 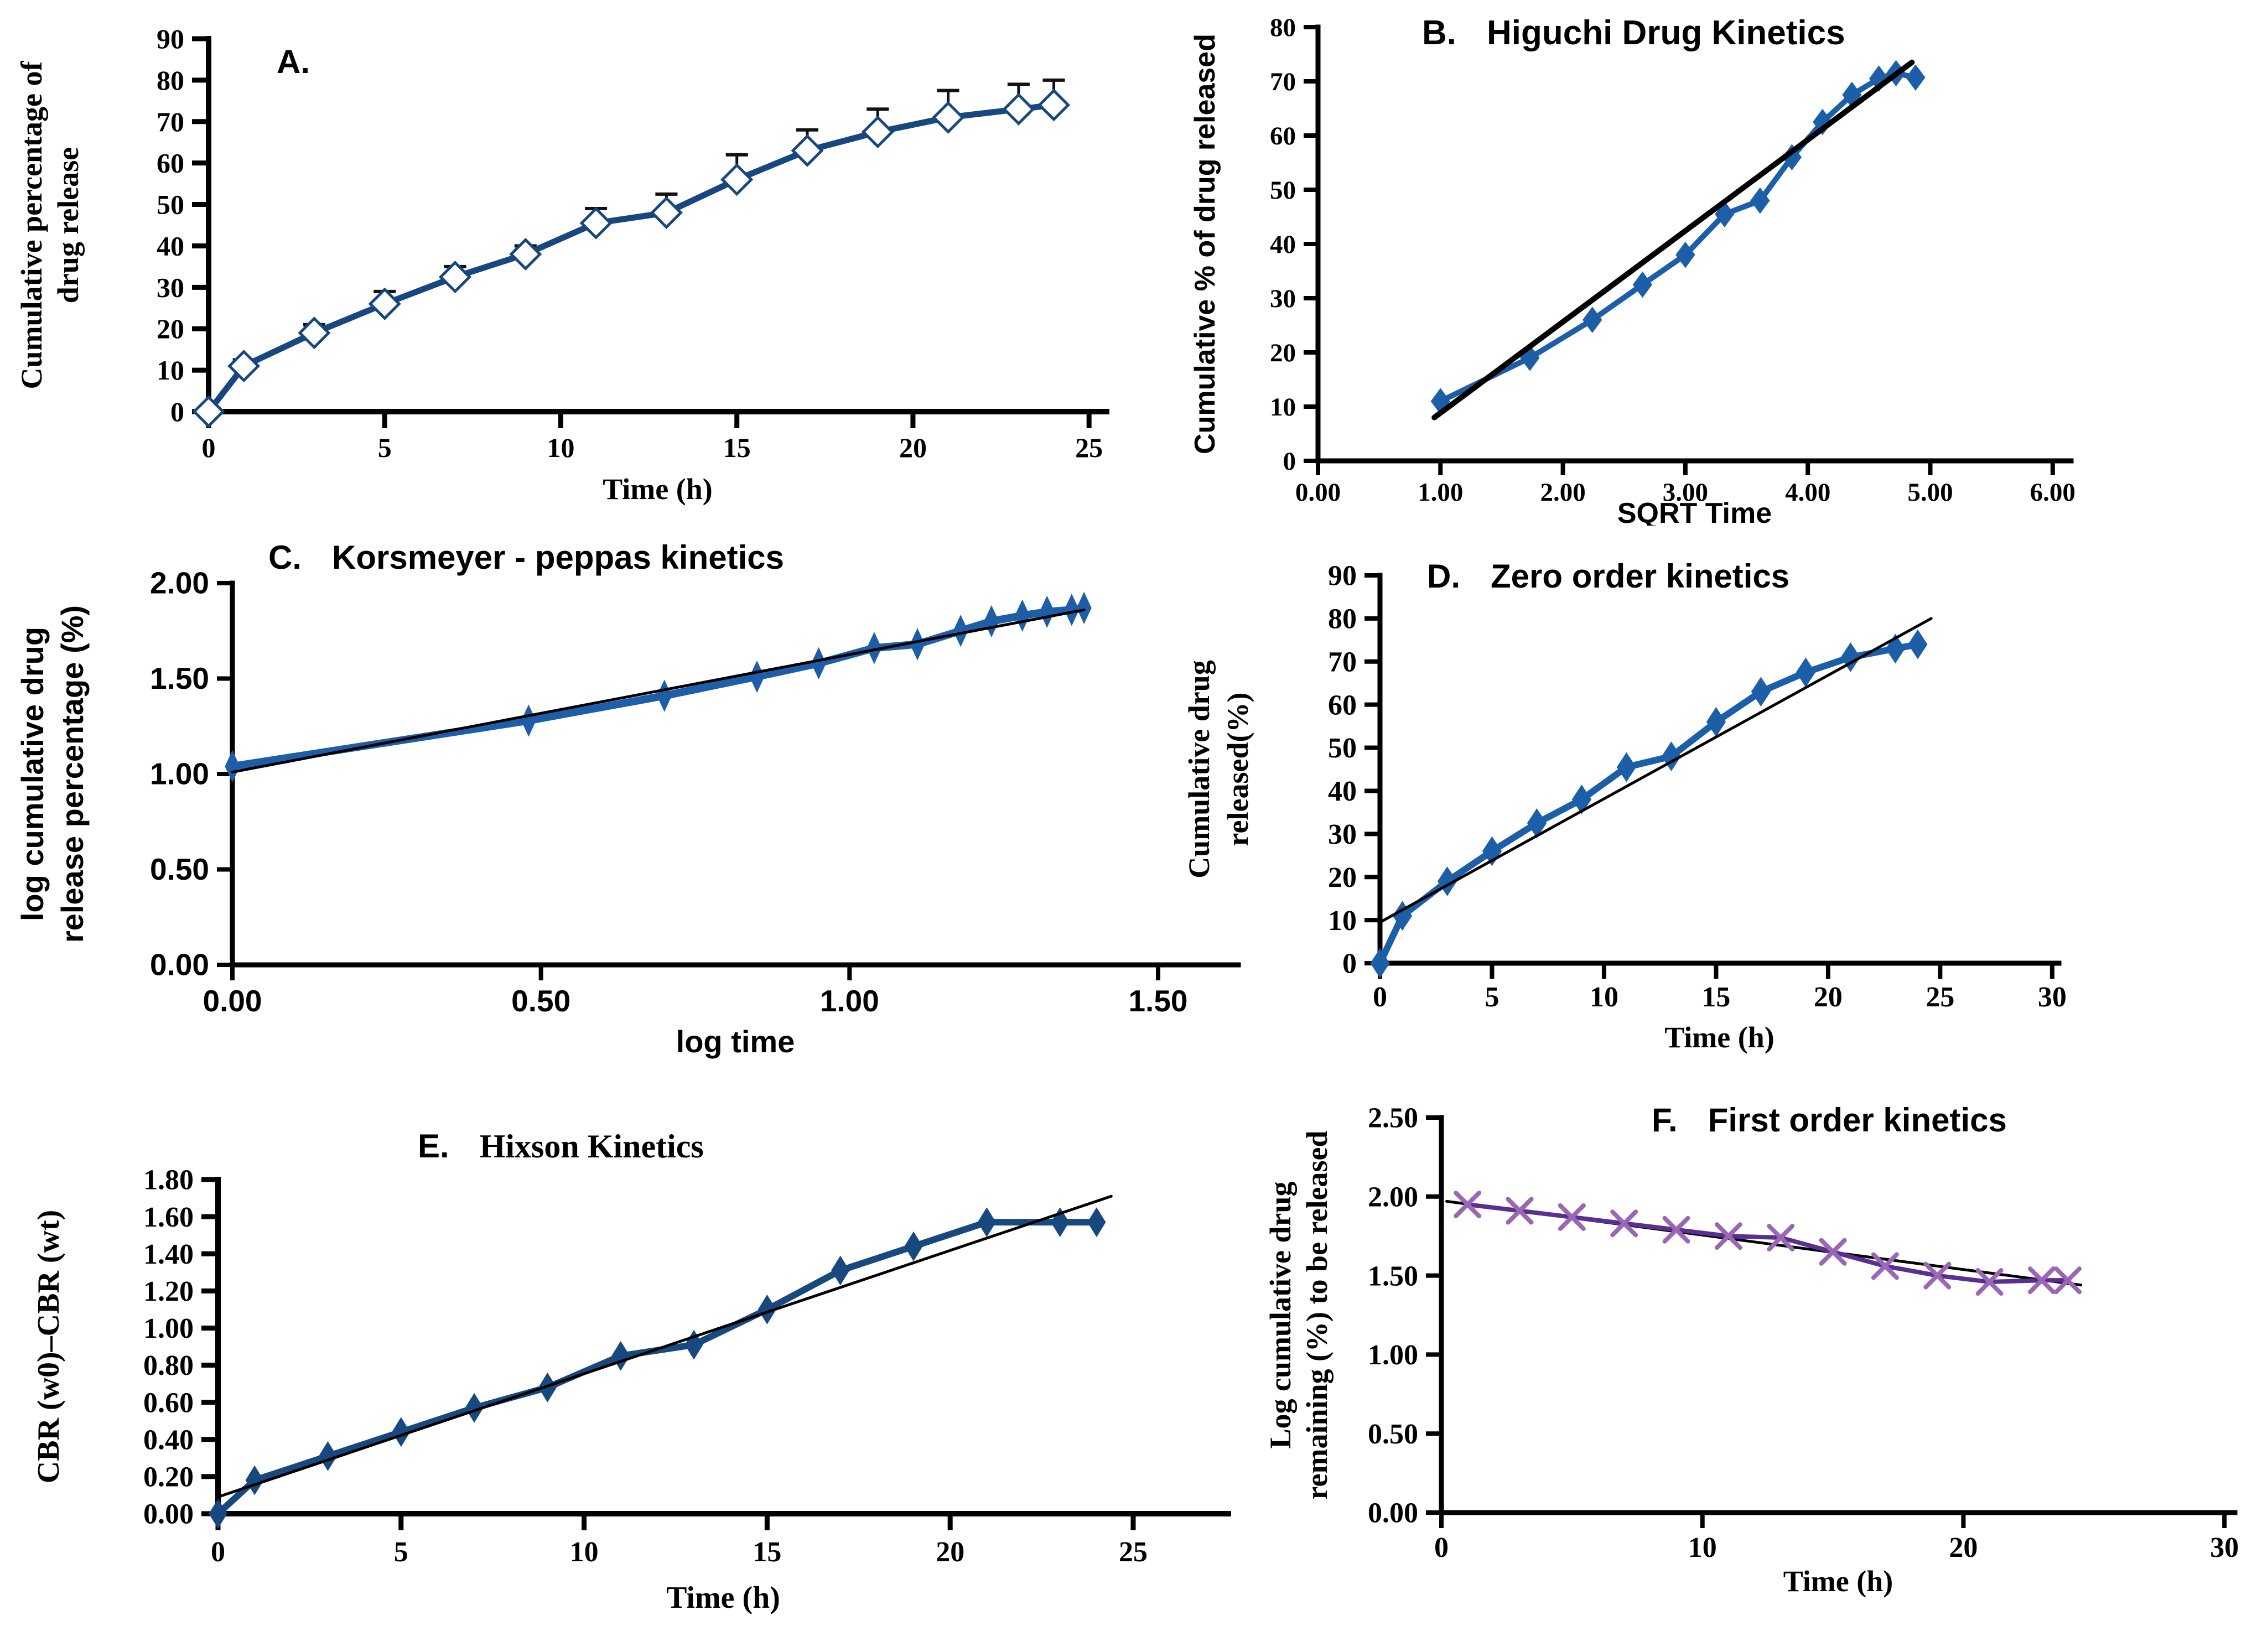 I want to click on y-tick-label: 0.50, so click(x=180, y=869).